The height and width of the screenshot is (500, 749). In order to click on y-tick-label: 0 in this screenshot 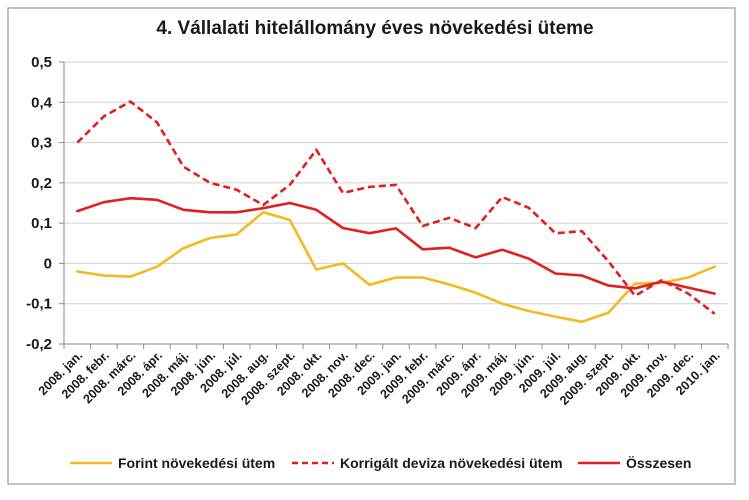, I will do `click(48, 263)`.